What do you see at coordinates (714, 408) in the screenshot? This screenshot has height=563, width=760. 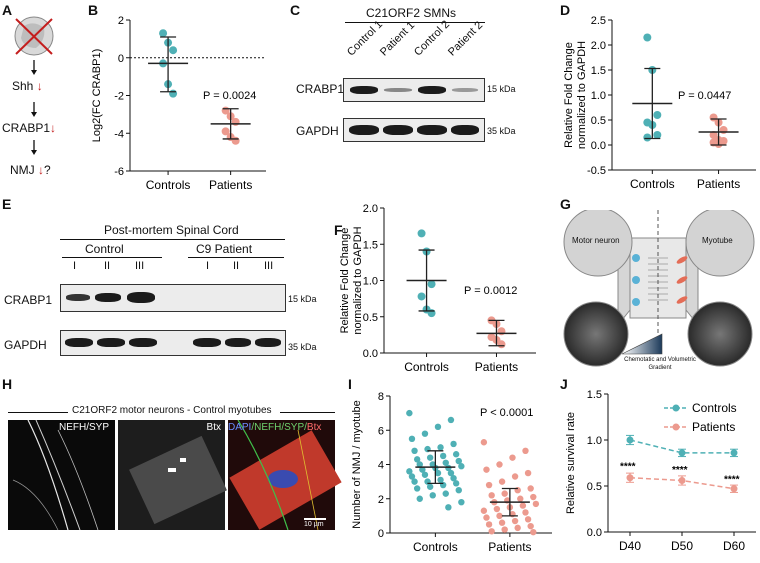 I see `legend-label: Controls` at bounding box center [714, 408].